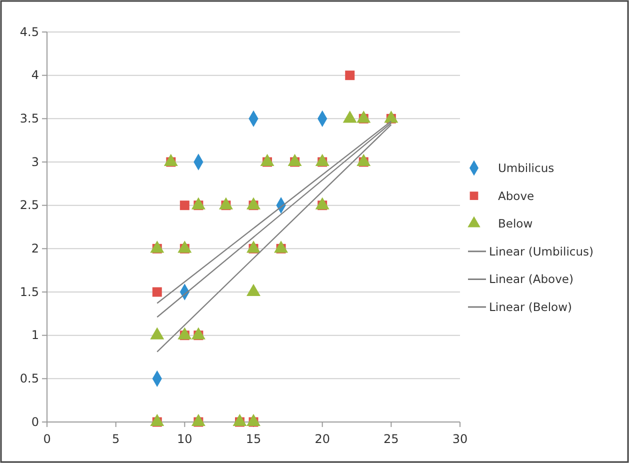 This screenshot has height=463, width=629. What do you see at coordinates (541, 251) in the screenshot?
I see `legend-label: Linear (Umbilicus)` at bounding box center [541, 251].